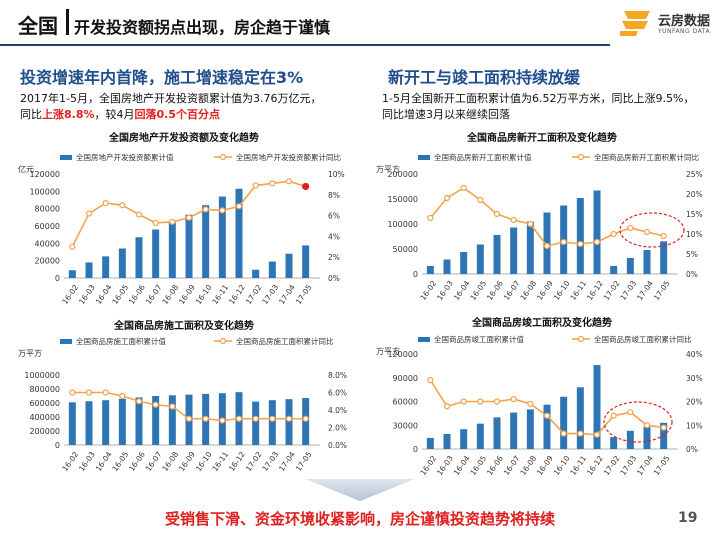 The width and height of the screenshot is (720, 540). What do you see at coordinates (652, 230) in the screenshot?
I see `highlight-circle` at bounding box center [652, 230].